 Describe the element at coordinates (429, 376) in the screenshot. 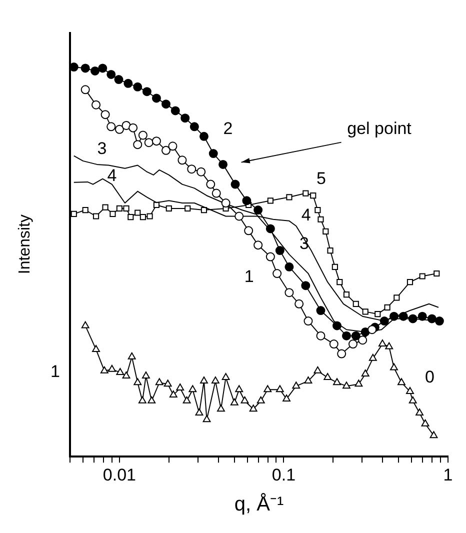

I see `series-label: 0` at that location.